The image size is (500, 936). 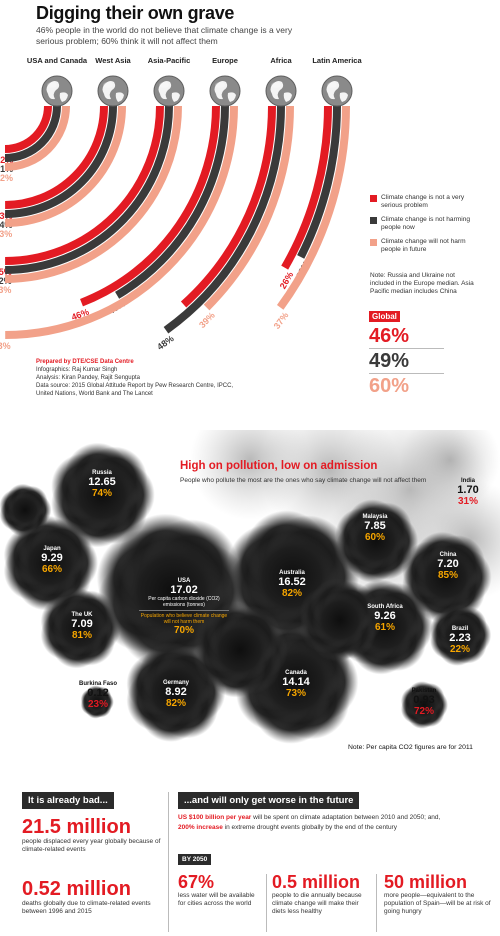 I want to click on cloud-label-china: China 7.20 85%, so click(x=448, y=567).